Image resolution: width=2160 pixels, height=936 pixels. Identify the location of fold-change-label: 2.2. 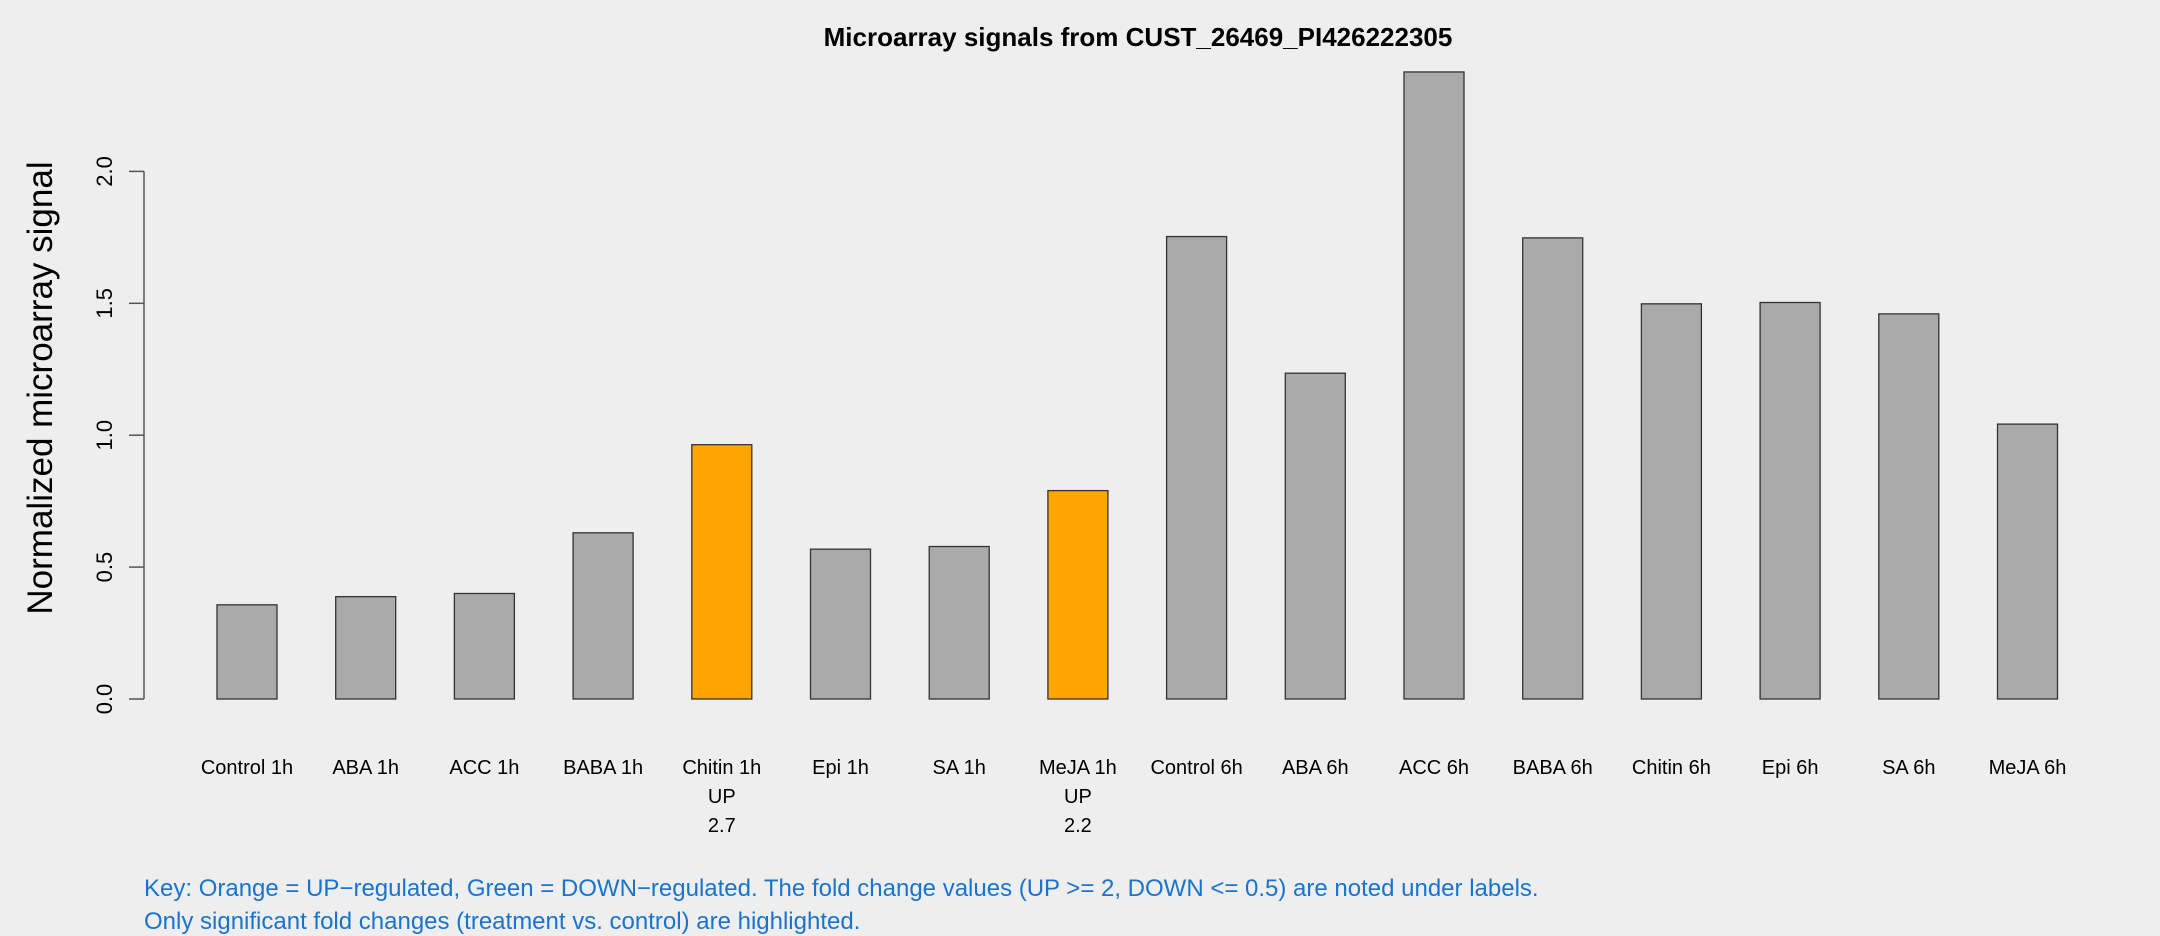
(1078, 826).